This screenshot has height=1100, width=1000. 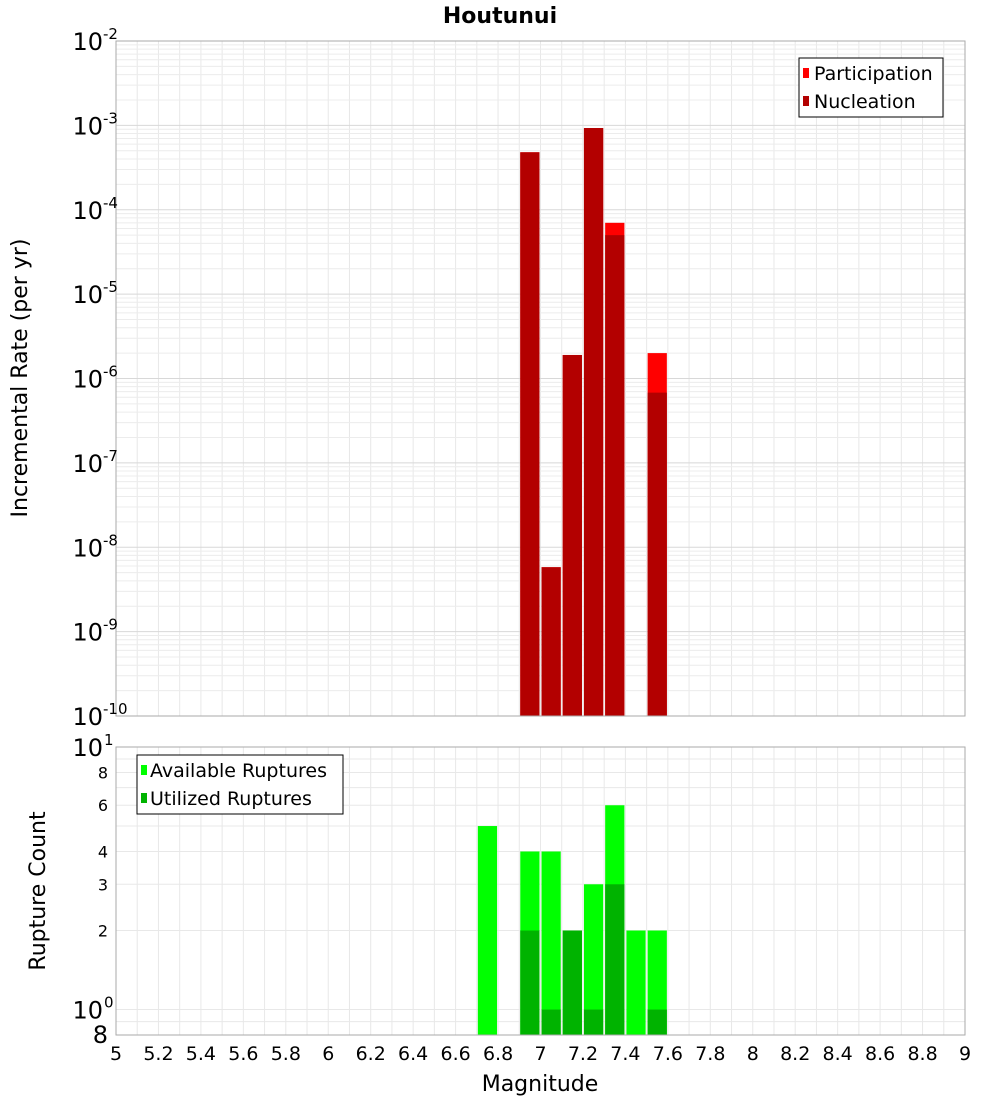 What do you see at coordinates (110, 456) in the screenshot?
I see `top-y-tick-exp: -7` at bounding box center [110, 456].